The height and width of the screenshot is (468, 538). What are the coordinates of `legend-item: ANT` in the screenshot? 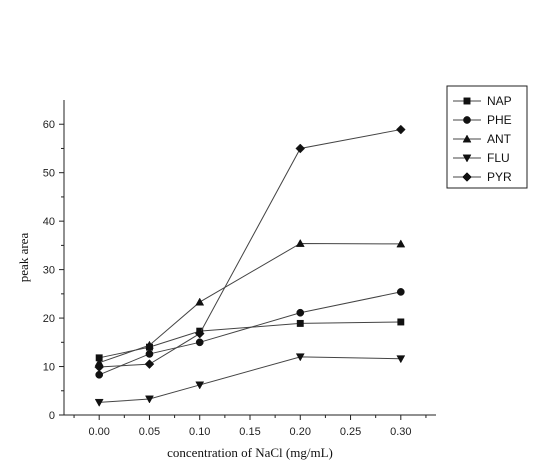 It's located at (482, 139).